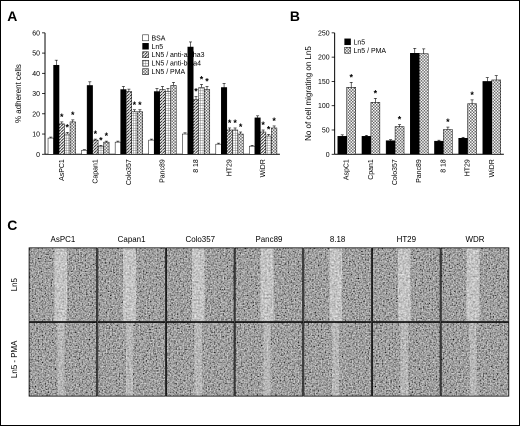  What do you see at coordinates (36, 114) in the screenshot?
I see `y-tick-label: 20` at bounding box center [36, 114].